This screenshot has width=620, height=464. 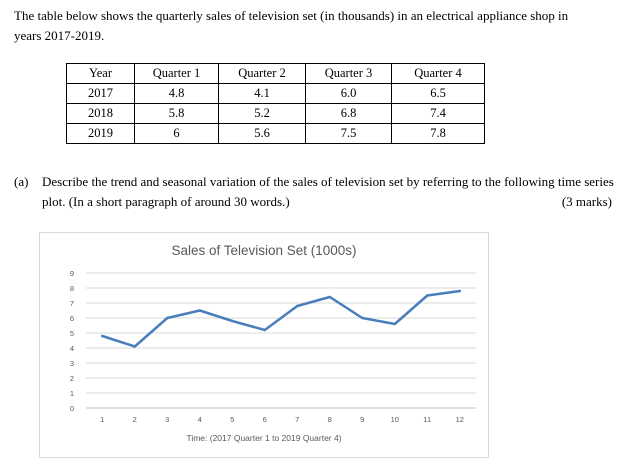 What do you see at coordinates (72, 273) in the screenshot?
I see `y-tick-label: 9` at bounding box center [72, 273].